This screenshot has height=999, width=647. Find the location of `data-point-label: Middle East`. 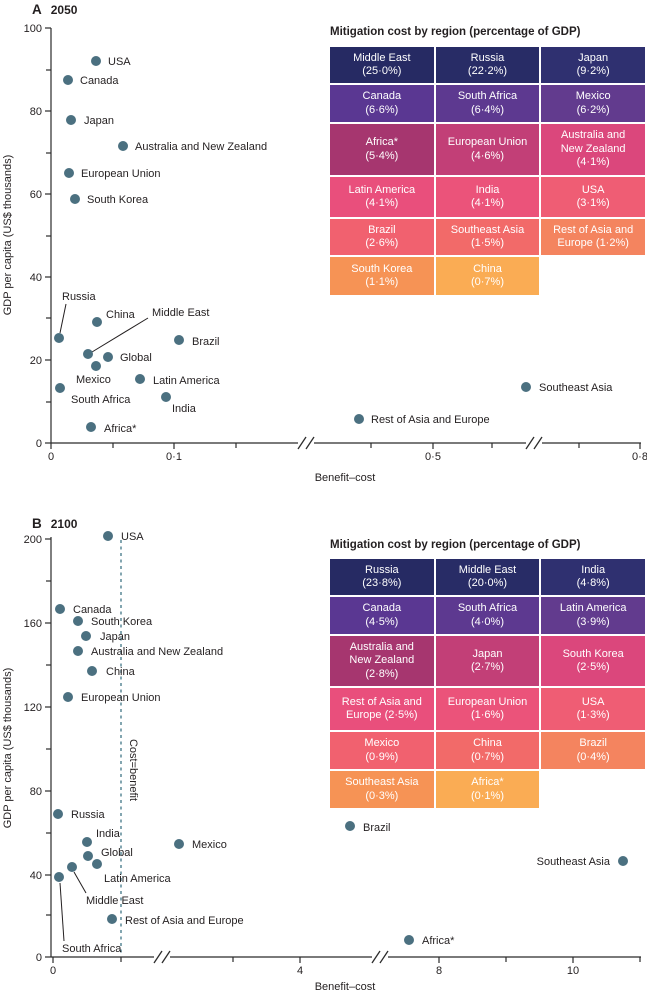

data-point-label: Middle East is located at coordinates (114, 901).